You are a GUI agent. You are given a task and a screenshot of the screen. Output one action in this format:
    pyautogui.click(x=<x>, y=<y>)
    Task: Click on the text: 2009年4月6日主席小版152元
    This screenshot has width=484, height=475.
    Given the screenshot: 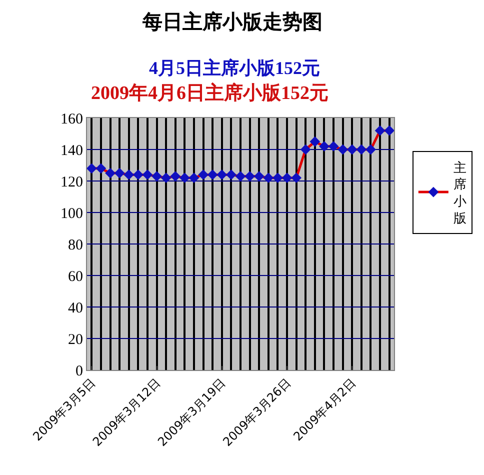 What is the action you would take?
    pyautogui.click(x=209, y=93)
    